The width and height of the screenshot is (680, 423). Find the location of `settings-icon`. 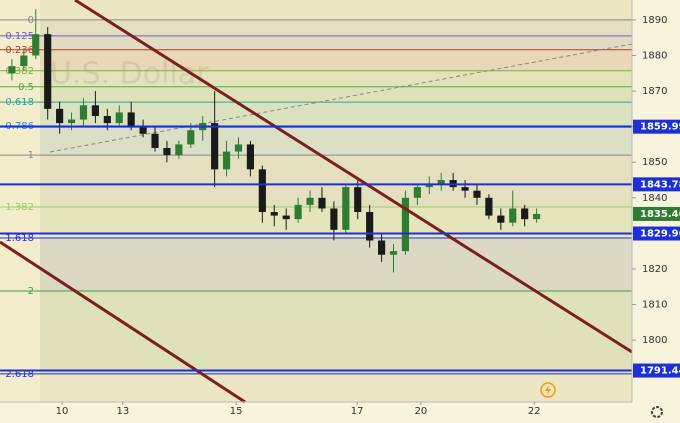

settings-icon is located at coordinates (657, 412).